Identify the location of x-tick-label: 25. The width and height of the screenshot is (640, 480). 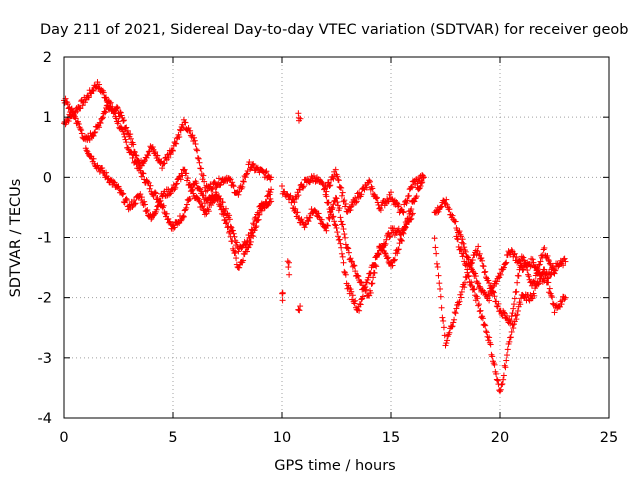
(609, 438).